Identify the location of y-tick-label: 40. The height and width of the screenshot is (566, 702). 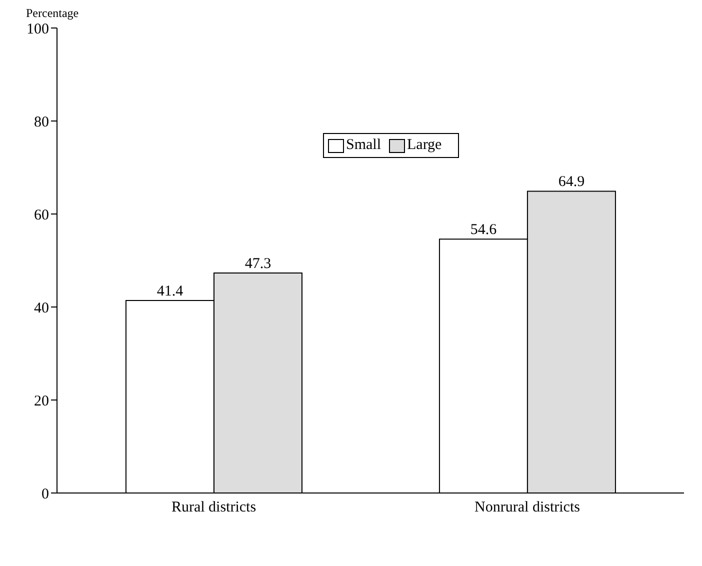
(41, 308).